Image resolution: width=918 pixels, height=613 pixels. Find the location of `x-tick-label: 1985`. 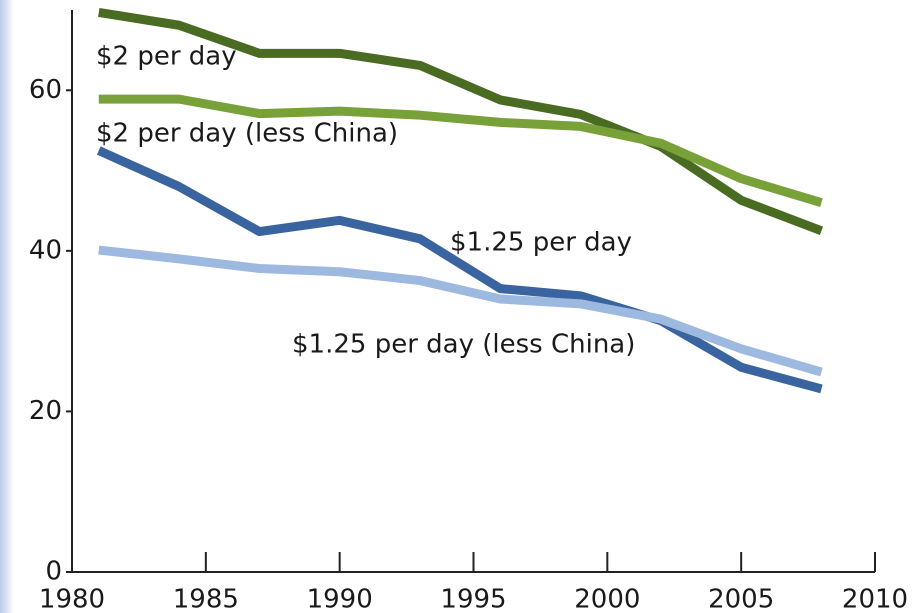

x-tick-label: 1985 is located at coordinates (206, 599).